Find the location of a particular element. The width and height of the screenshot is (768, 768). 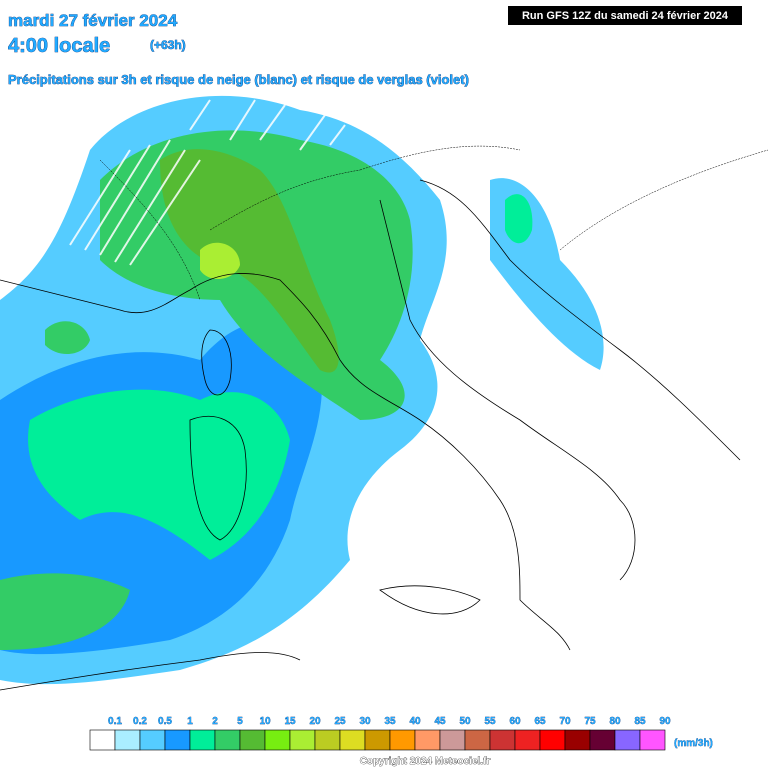

time-label: 4:00 locale is located at coordinates (59, 46).